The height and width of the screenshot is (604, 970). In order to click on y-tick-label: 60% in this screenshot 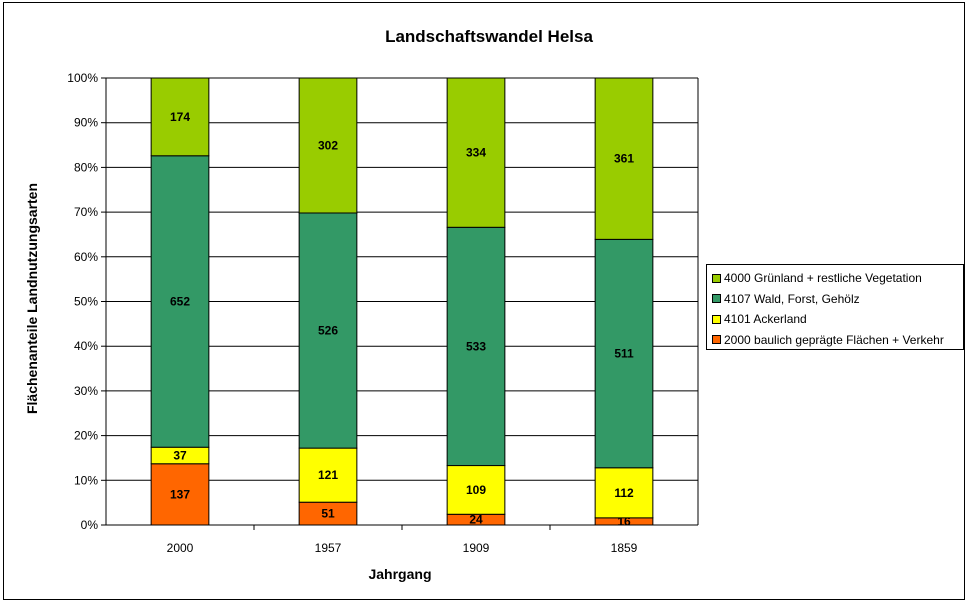, I will do `click(86, 257)`.